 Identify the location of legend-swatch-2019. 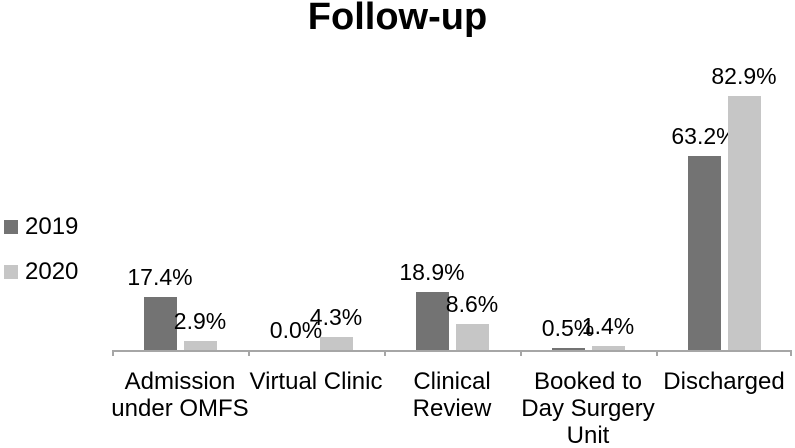
(11, 227).